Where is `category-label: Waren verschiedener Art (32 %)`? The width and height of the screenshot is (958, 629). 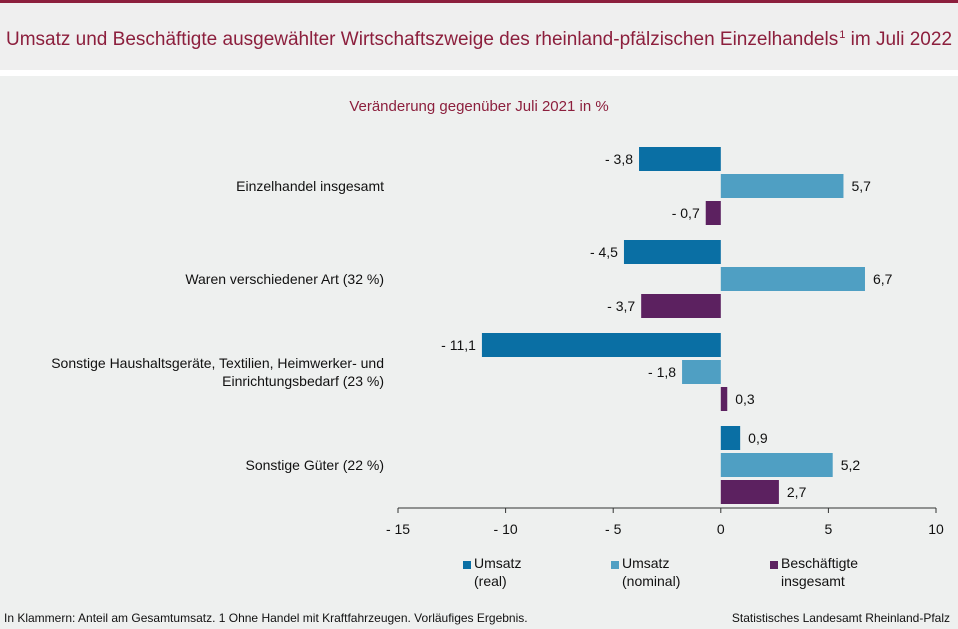
category-label: Waren verschiedener Art (32 %) is located at coordinates (284, 279).